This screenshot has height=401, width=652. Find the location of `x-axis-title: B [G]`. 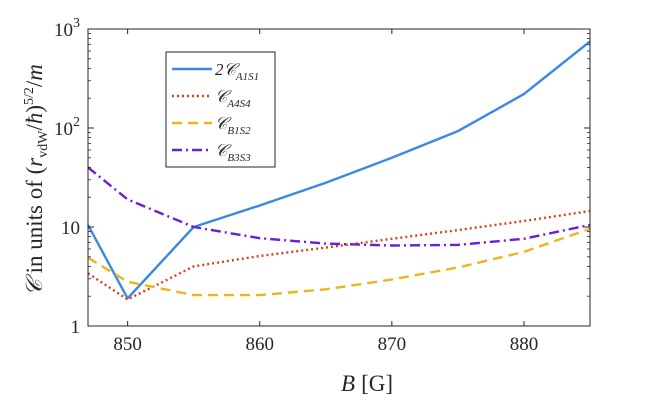

x-axis-title: B [G] is located at coordinates (367, 383).